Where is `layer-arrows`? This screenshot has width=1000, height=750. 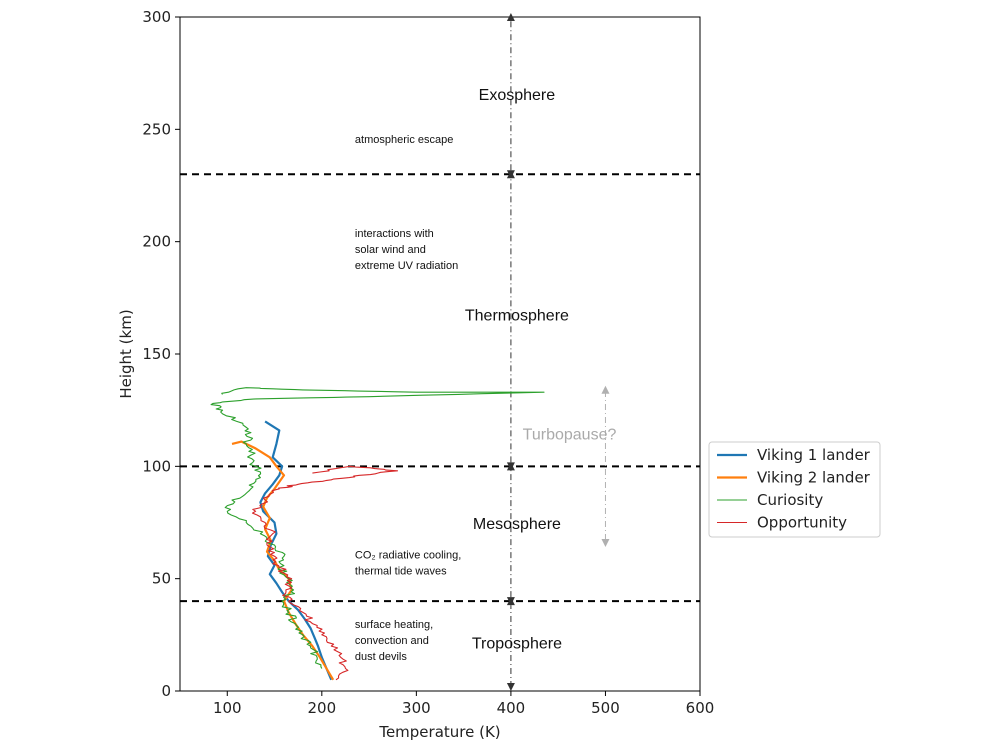
layer-arrows is located at coordinates (510, 352).